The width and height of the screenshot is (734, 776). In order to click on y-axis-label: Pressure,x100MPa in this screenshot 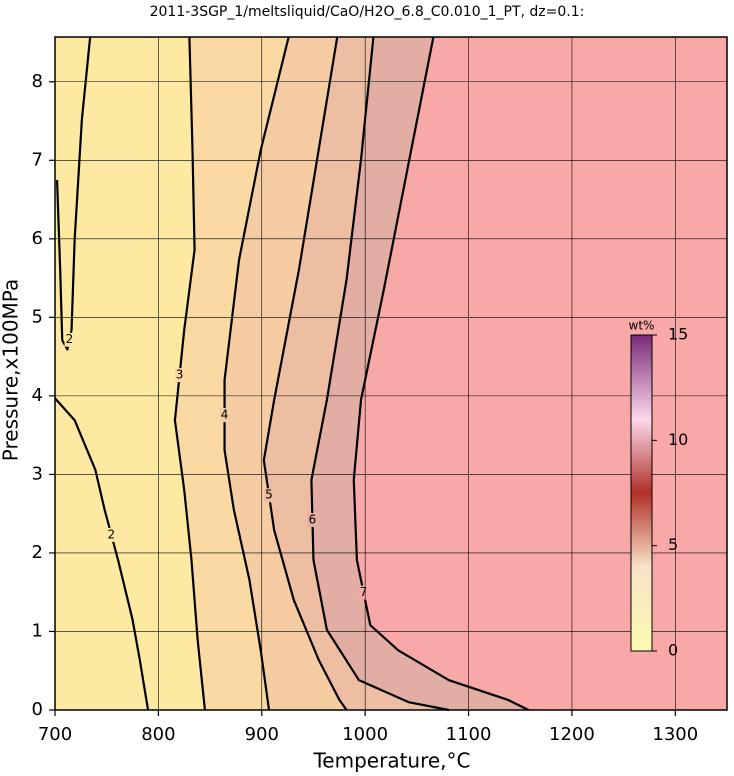, I will do `click(11, 370)`.